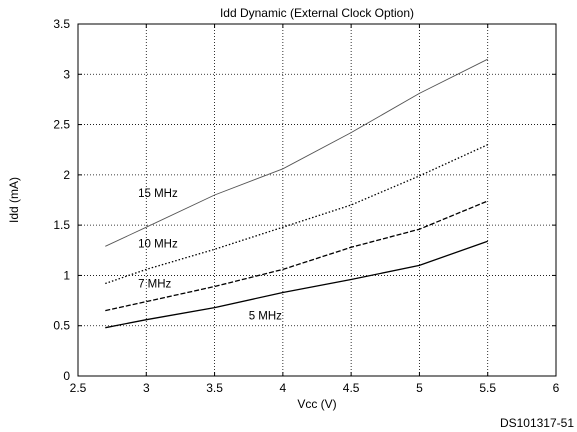  I want to click on y-tick-label: 2, so click(66, 175).